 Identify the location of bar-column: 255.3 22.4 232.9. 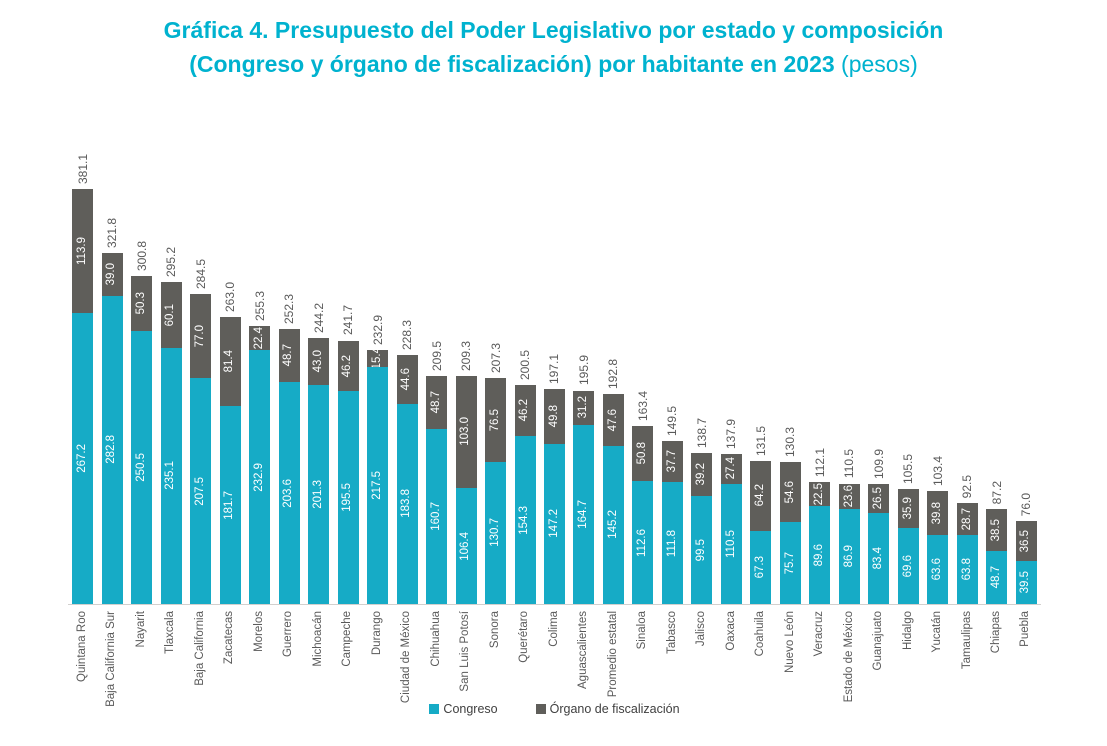
(259, 447).